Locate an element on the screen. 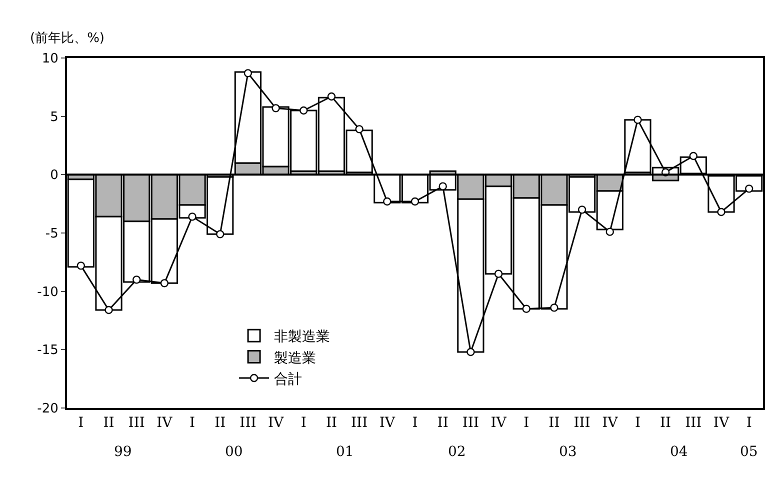 The height and width of the screenshot is (494, 769). text: 05 is located at coordinates (749, 452).